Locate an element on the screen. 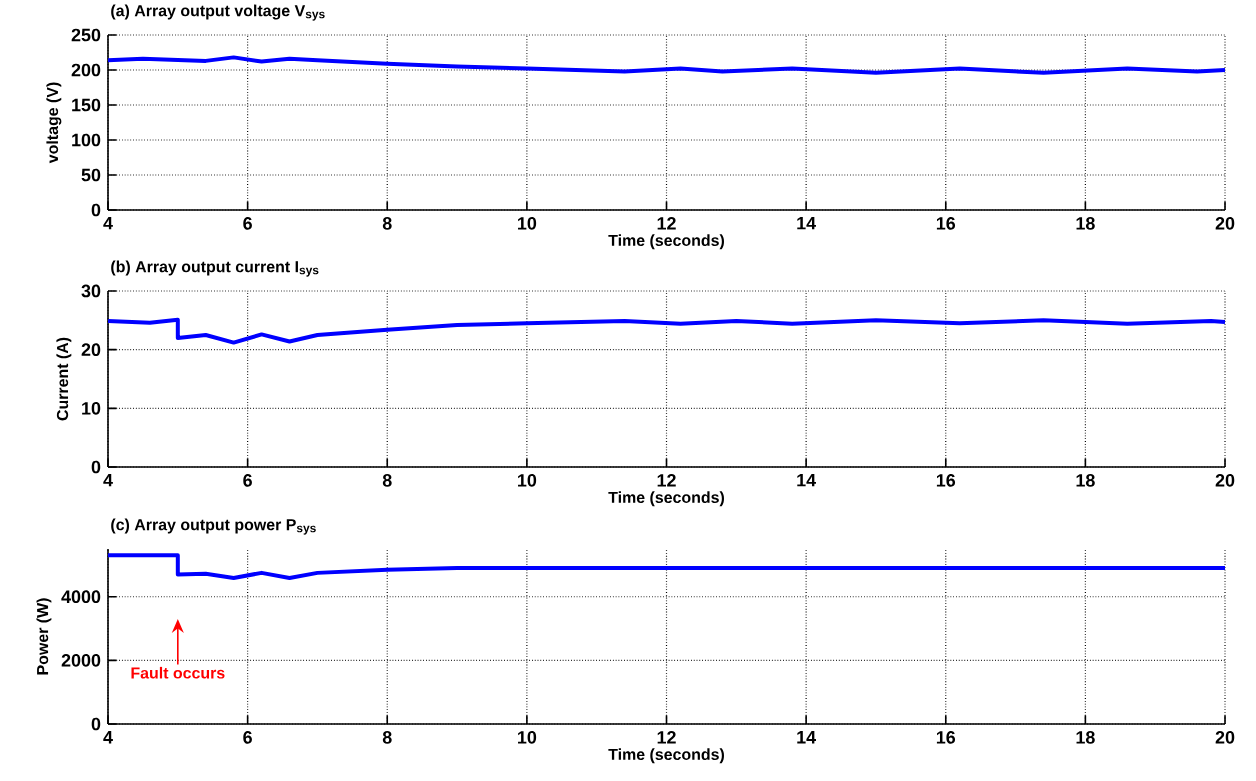 The height and width of the screenshot is (781, 1256). chart-title: (c) Array output power P$_{sys}$ is located at coordinates (213, 526).